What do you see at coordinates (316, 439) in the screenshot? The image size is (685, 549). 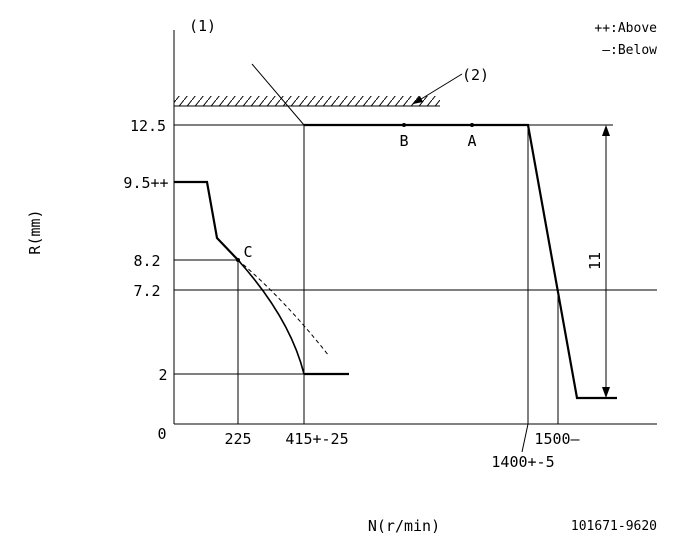 I see `x-tick-415: 415+-25` at bounding box center [316, 439].